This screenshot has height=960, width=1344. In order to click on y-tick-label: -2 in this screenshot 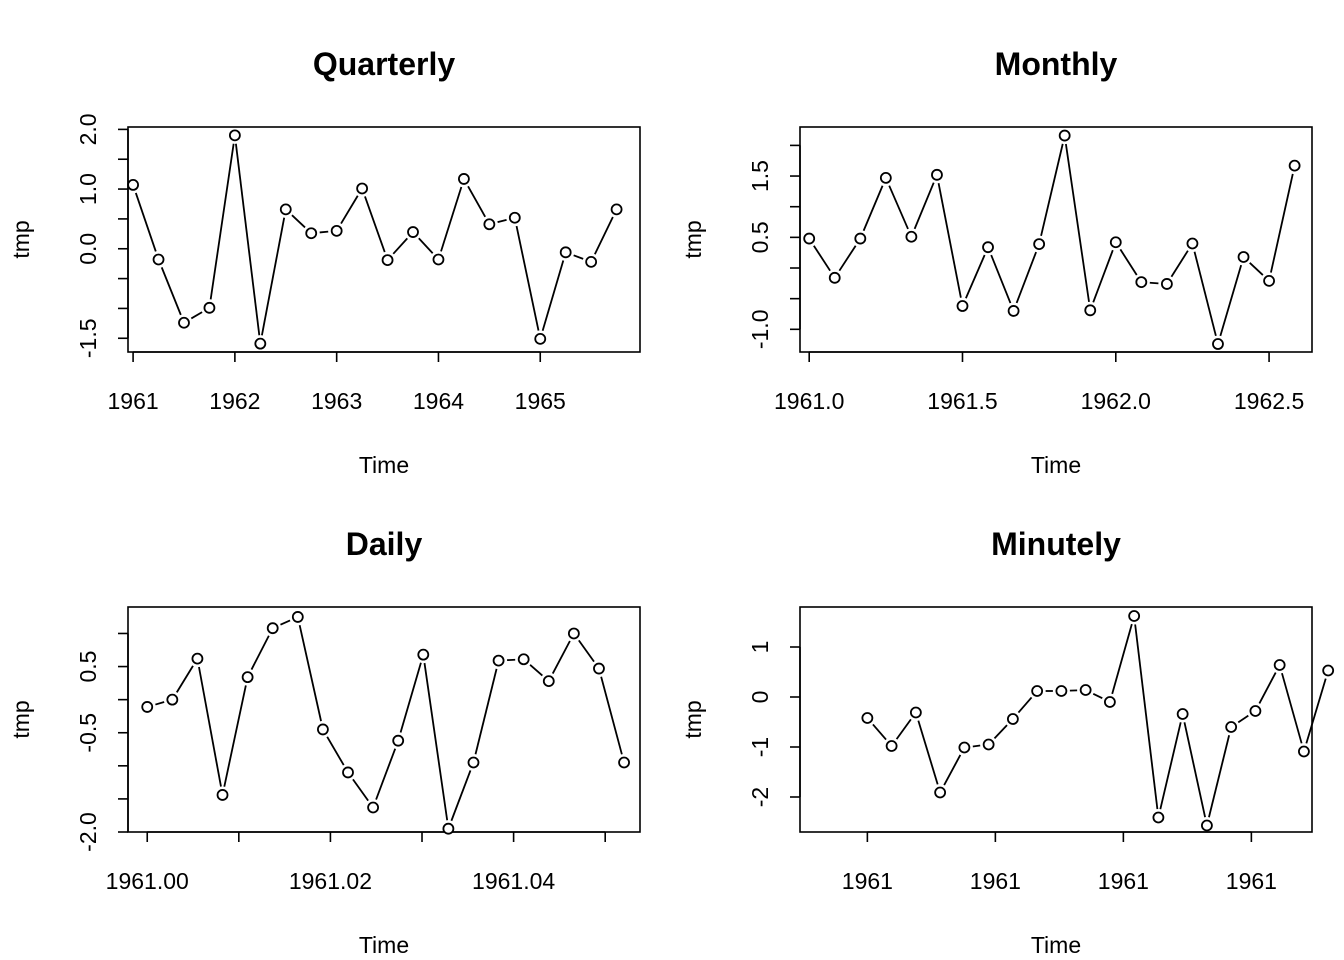, I will do `click(760, 797)`.